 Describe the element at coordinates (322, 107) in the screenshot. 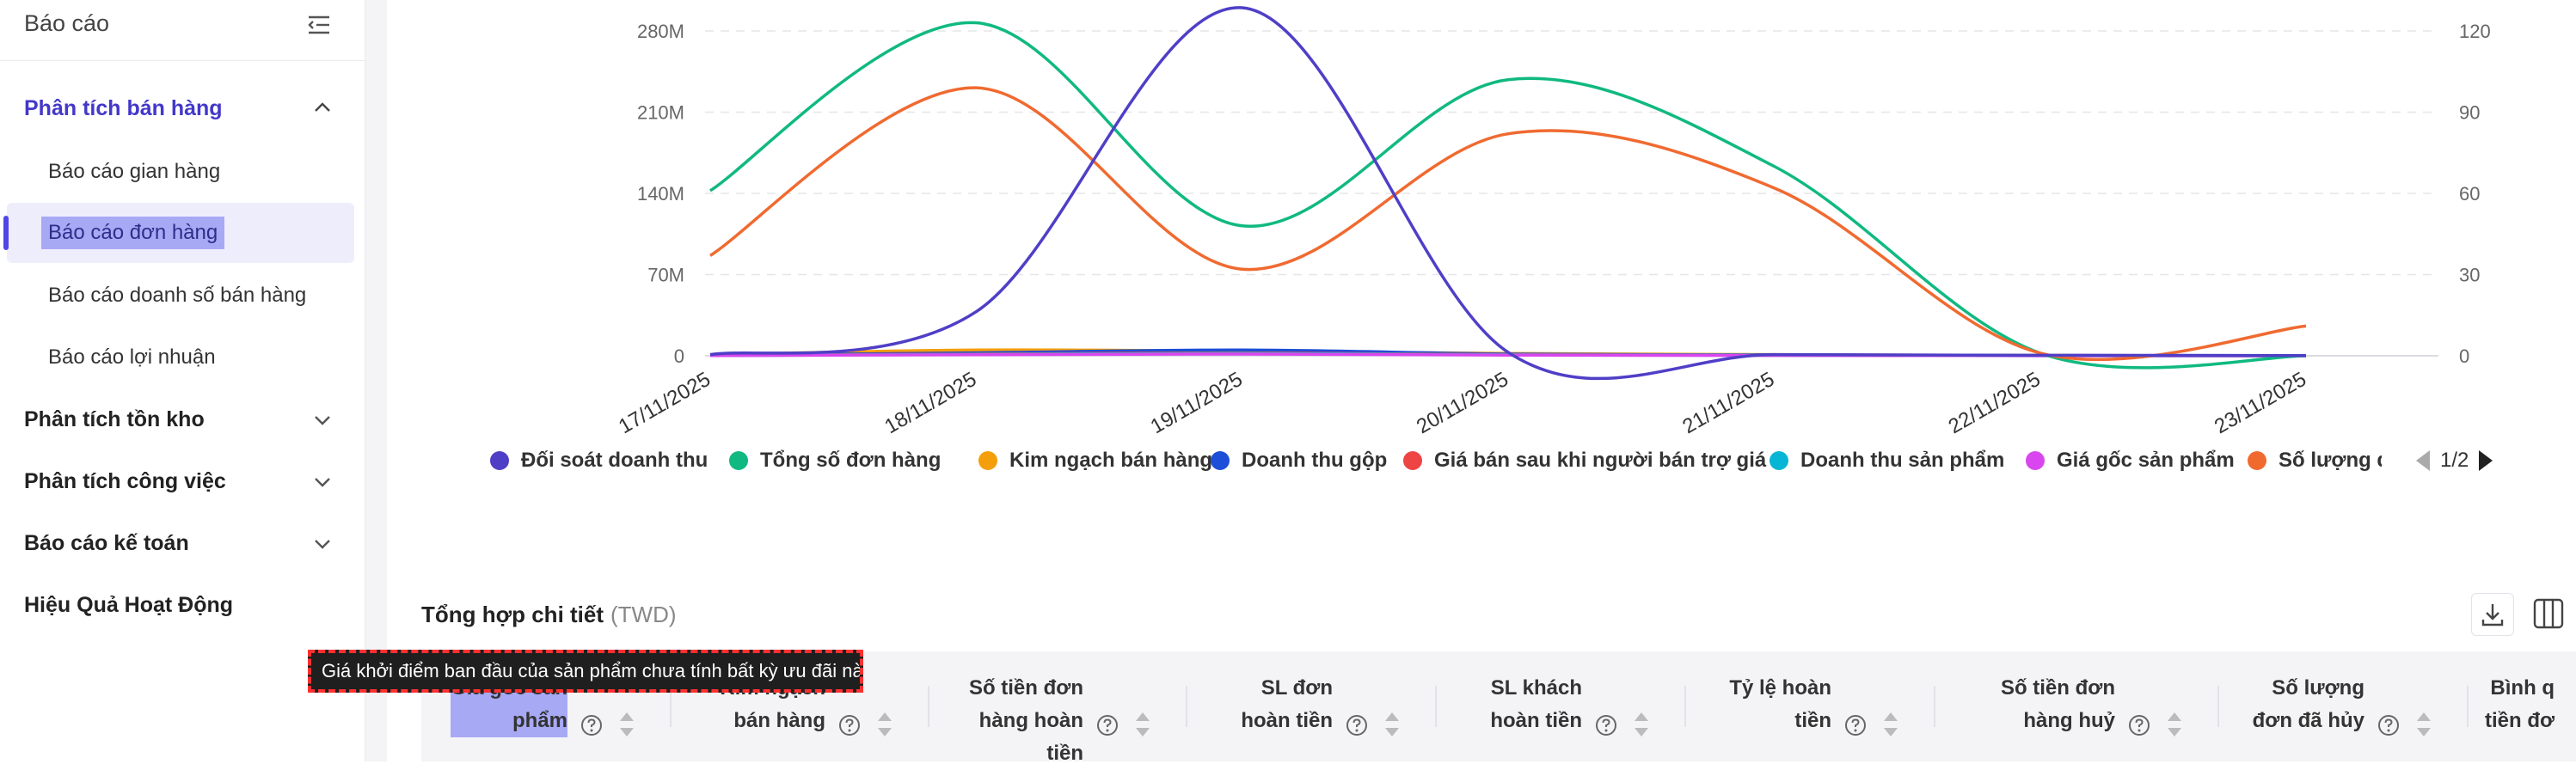

I see `chevron-up-icon` at that location.